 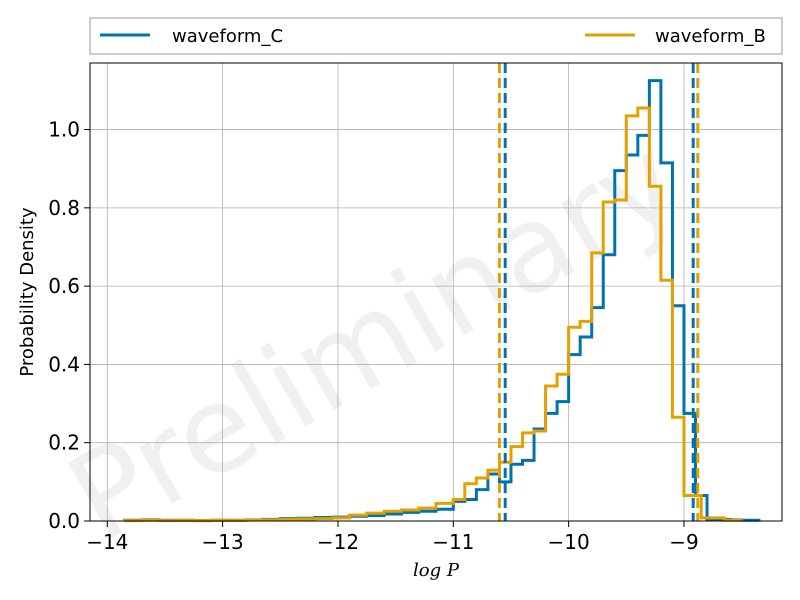 I want to click on y-tick-label: 0.6, so click(x=64, y=286).